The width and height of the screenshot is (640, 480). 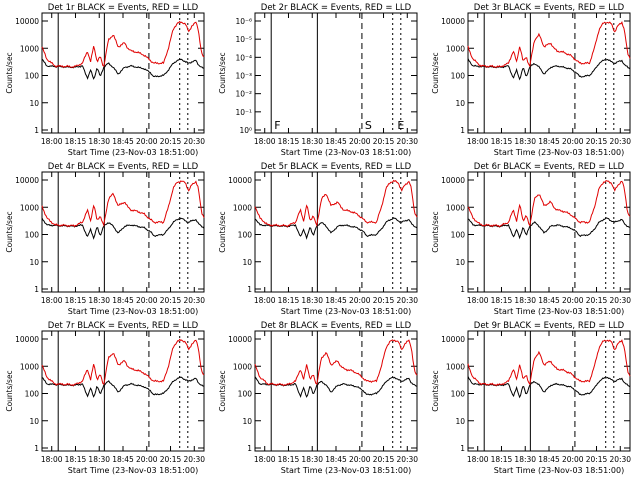 What do you see at coordinates (243, 21) in the screenshot?
I see `y-tick-label: 10⁻⁶` at bounding box center [243, 21].